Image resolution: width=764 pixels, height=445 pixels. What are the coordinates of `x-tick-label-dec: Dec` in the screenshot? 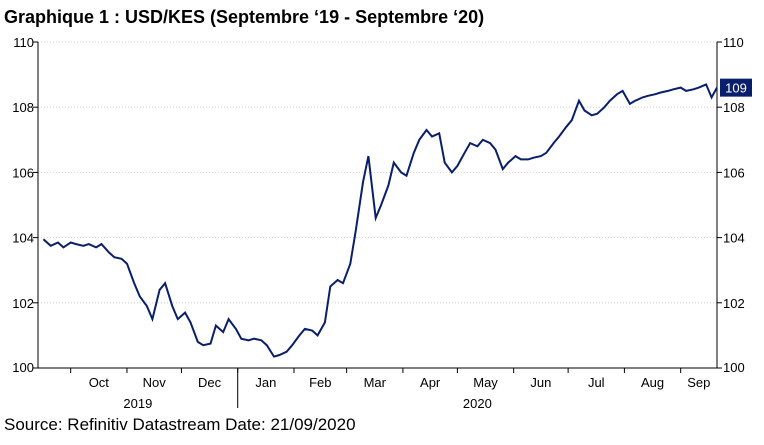 It's located at (210, 382).